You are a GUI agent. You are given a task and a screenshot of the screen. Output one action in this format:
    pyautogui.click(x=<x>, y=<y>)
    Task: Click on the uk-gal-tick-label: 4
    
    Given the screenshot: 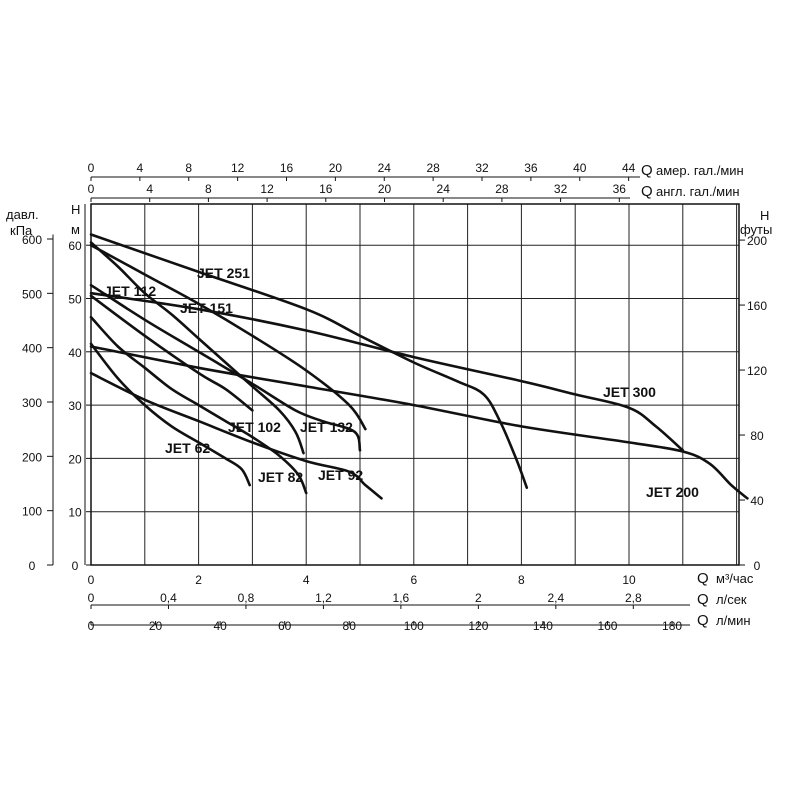 What is the action you would take?
    pyautogui.click(x=149, y=189)
    